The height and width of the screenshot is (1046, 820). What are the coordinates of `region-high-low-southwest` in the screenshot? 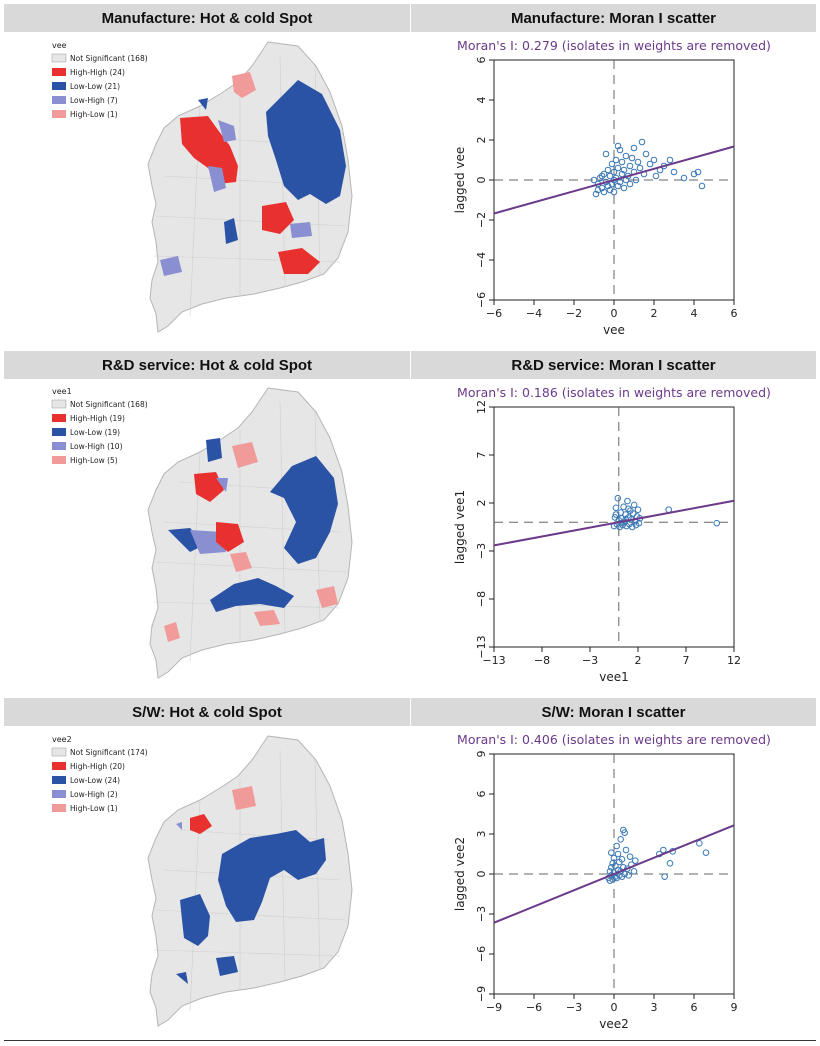 It's located at (172, 632).